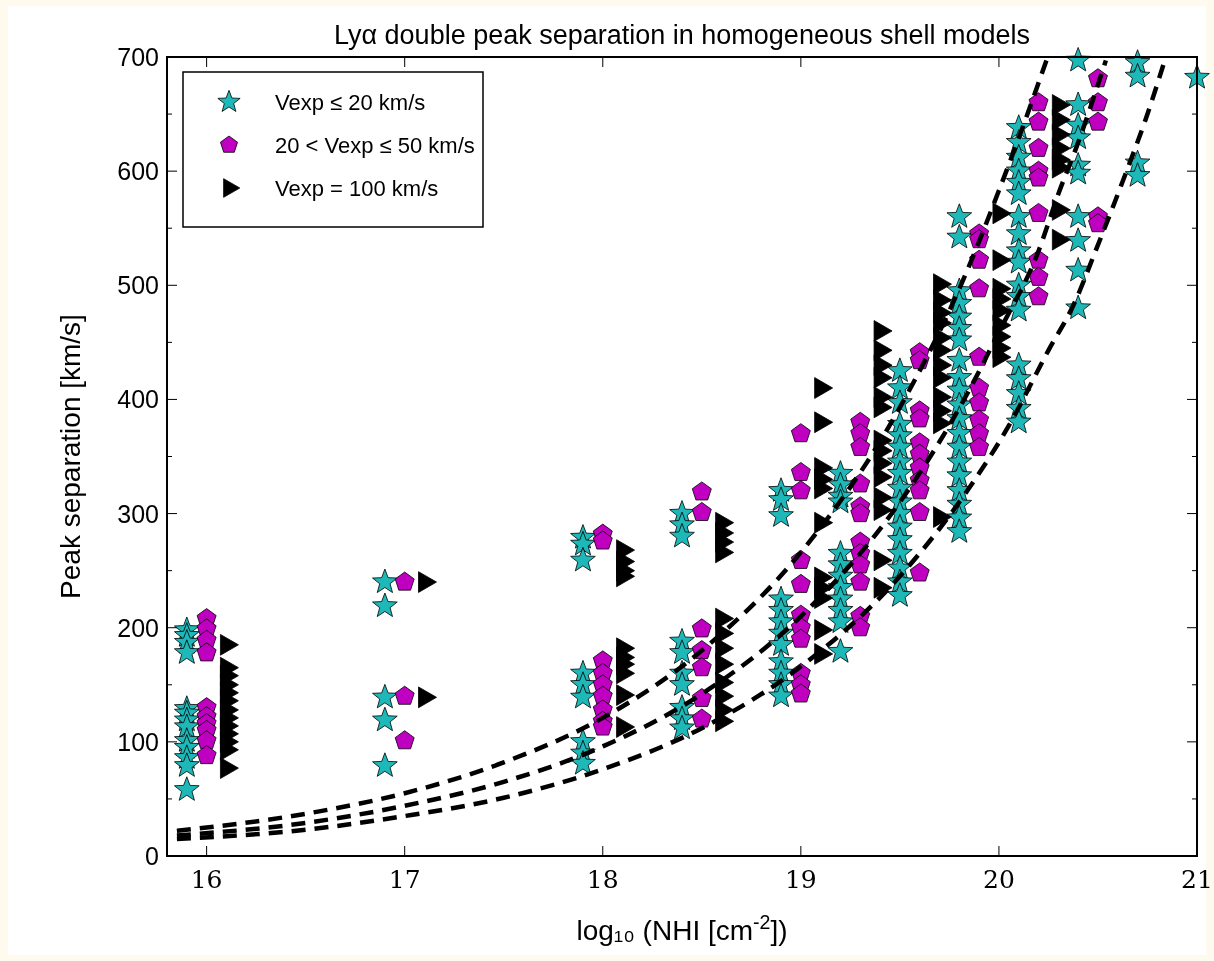 Image resolution: width=1214 pixels, height=961 pixels. What do you see at coordinates (999, 879) in the screenshot?
I see `x-tick-label: 20` at bounding box center [999, 879].